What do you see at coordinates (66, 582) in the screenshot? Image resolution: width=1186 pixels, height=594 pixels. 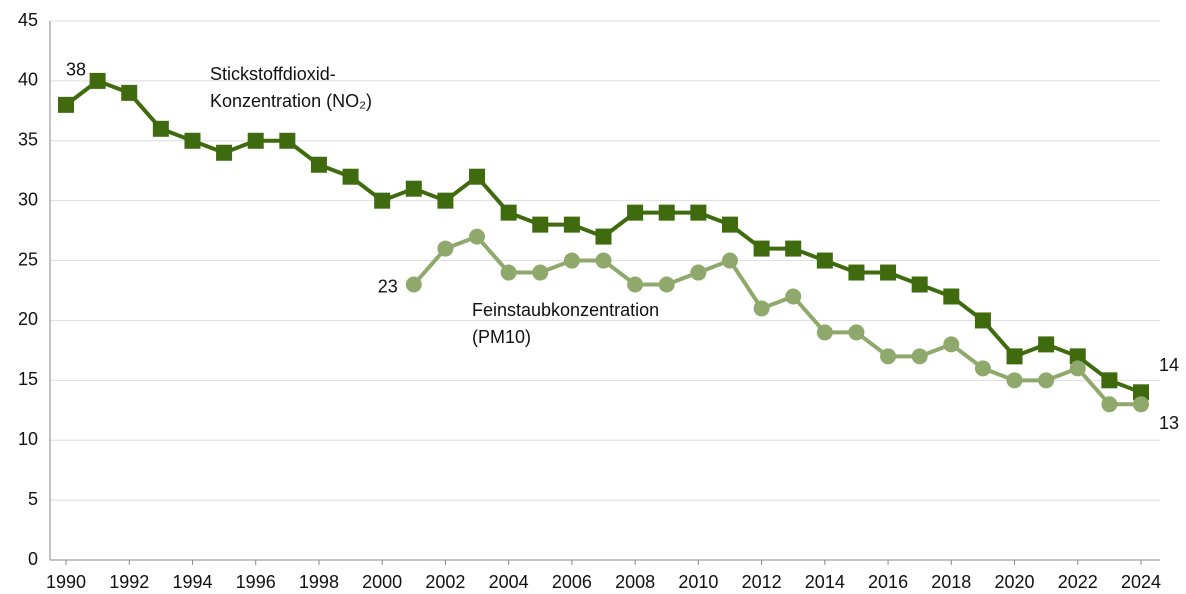 I see `x-tick-label: 1990` at bounding box center [66, 582].